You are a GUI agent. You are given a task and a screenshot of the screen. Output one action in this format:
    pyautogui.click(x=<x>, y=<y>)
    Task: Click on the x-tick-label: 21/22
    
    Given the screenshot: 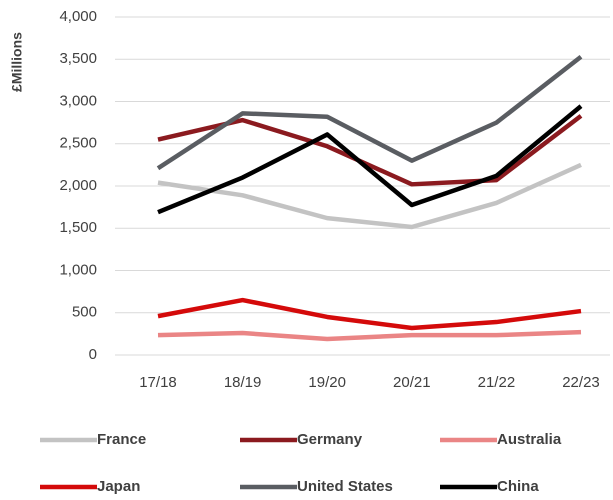 What is the action you would take?
    pyautogui.click(x=497, y=382)
    